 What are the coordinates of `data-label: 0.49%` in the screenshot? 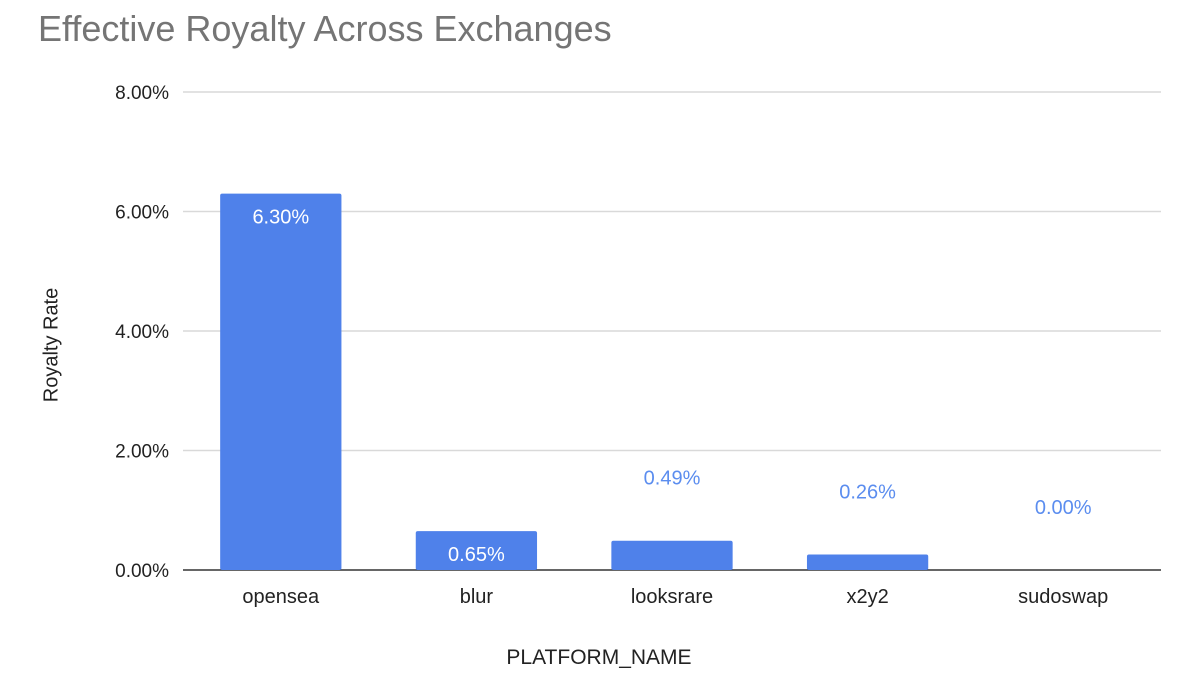 It's located at (672, 479).